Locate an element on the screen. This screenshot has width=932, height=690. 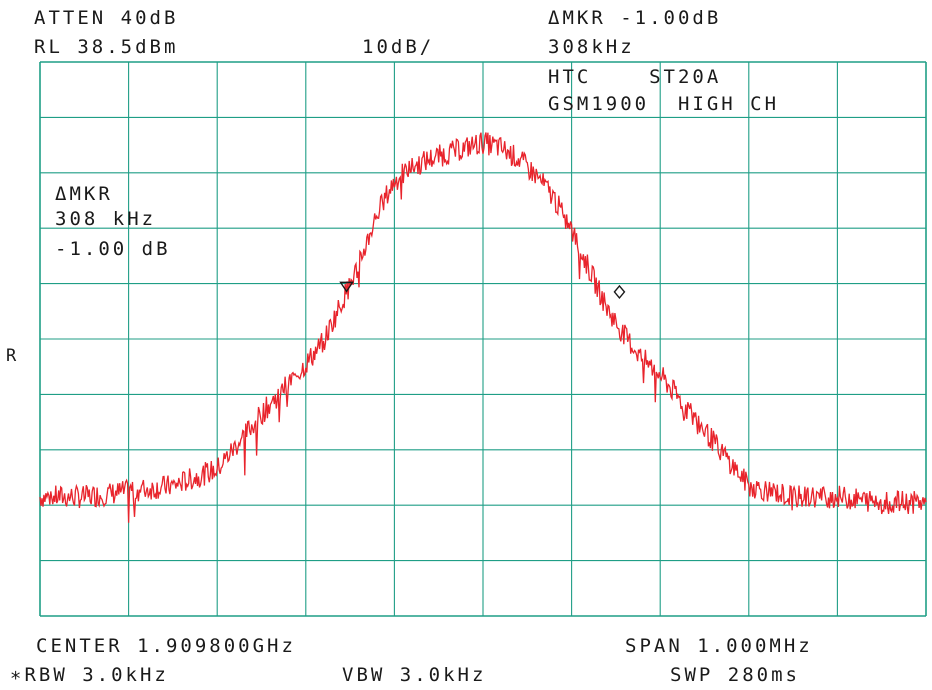
device-line-1: HTC ST20A is located at coordinates (635, 77).